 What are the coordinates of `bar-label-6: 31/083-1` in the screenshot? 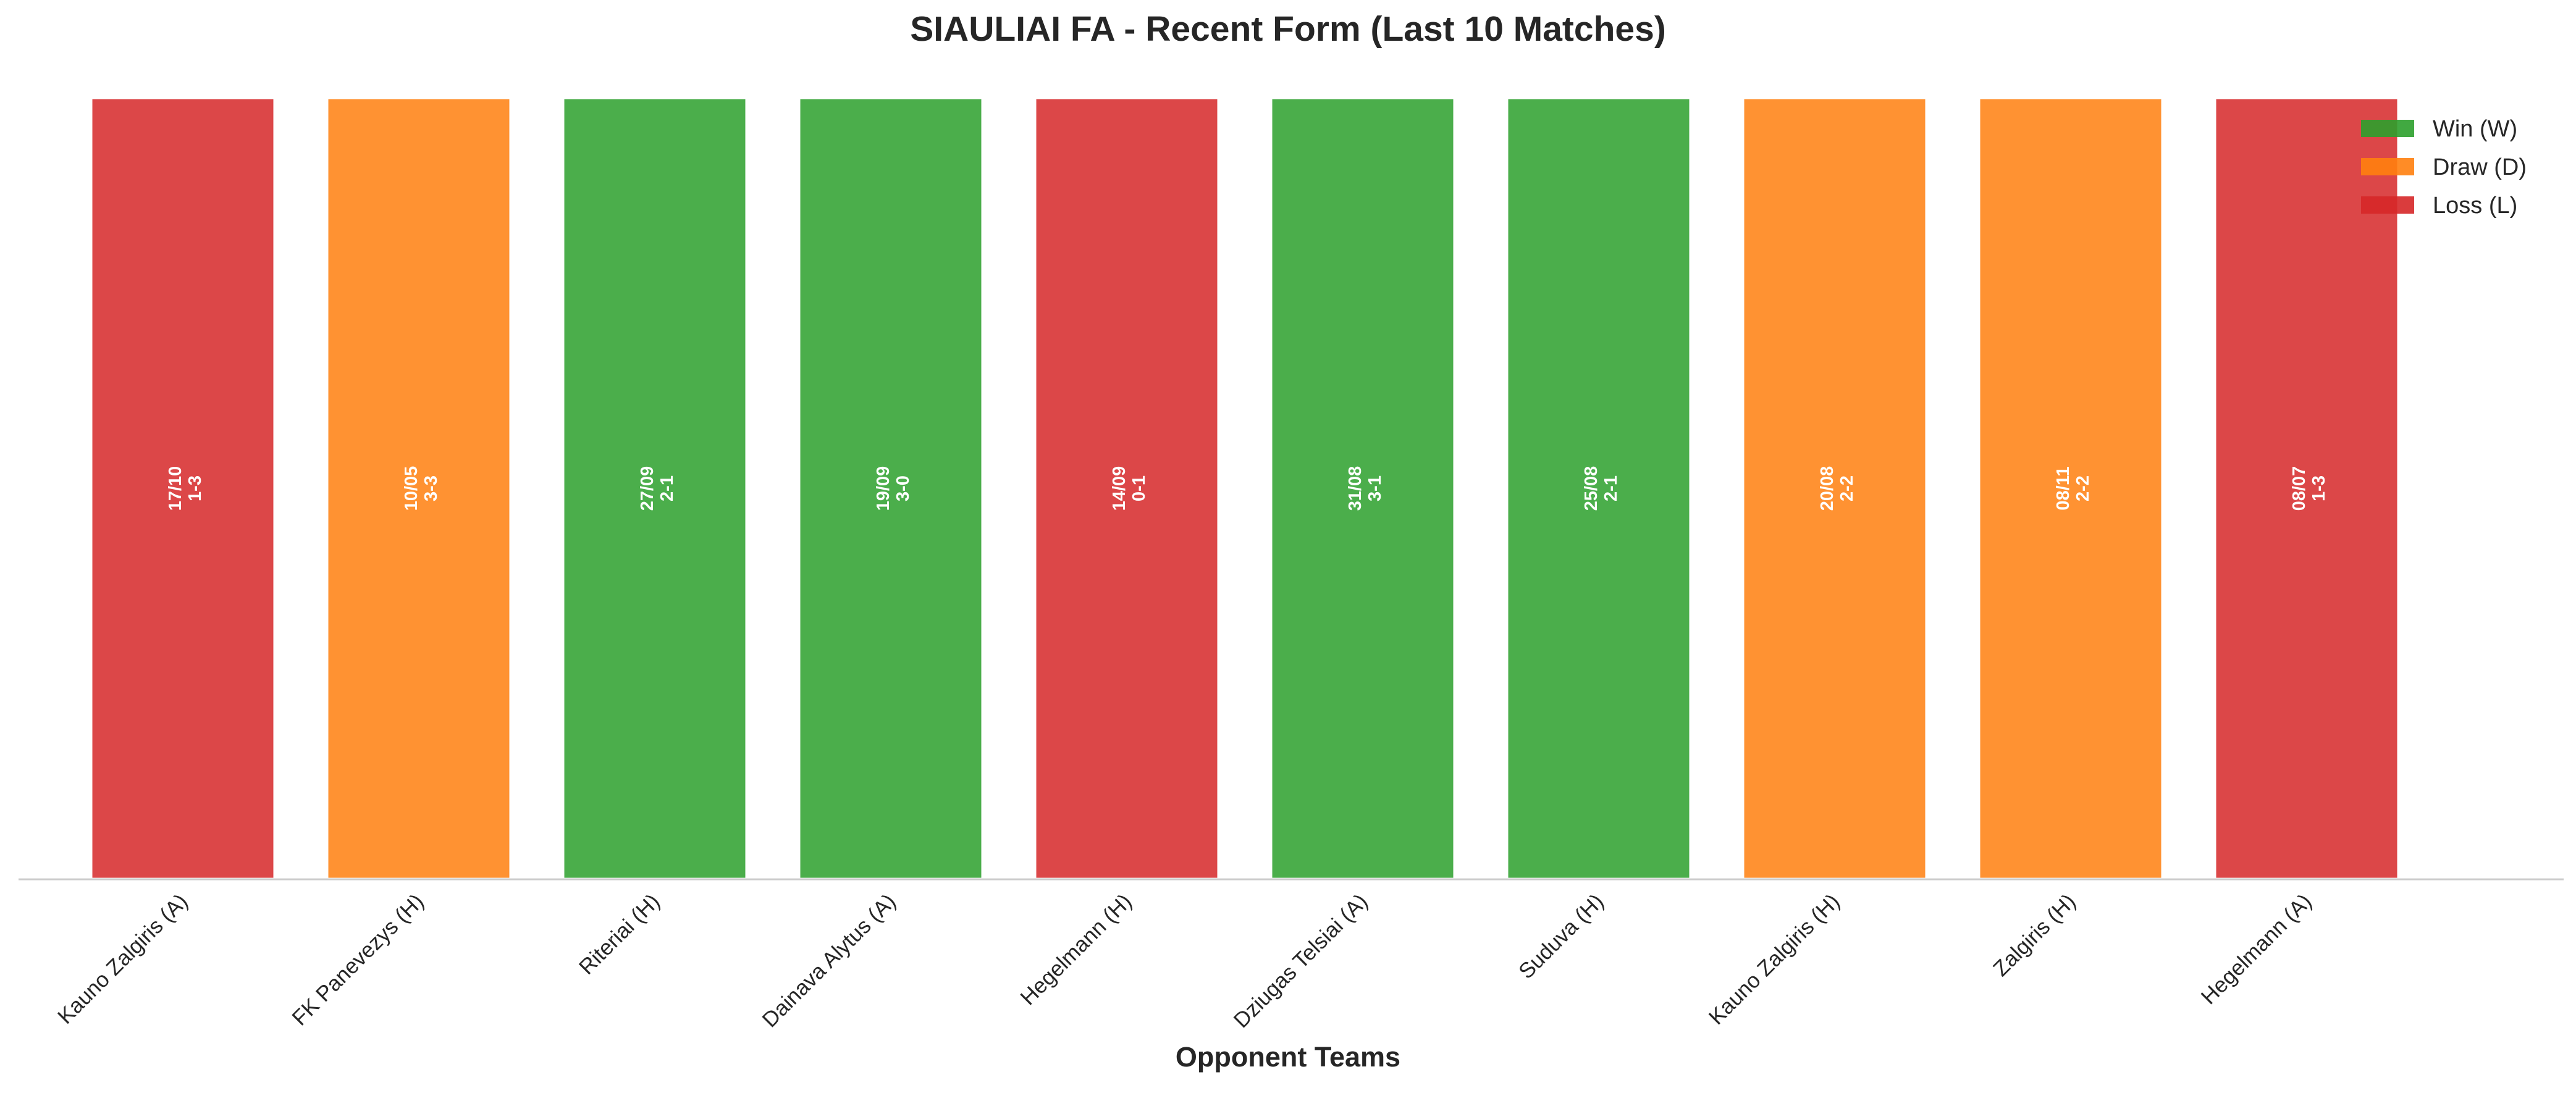 It's located at (1365, 488).